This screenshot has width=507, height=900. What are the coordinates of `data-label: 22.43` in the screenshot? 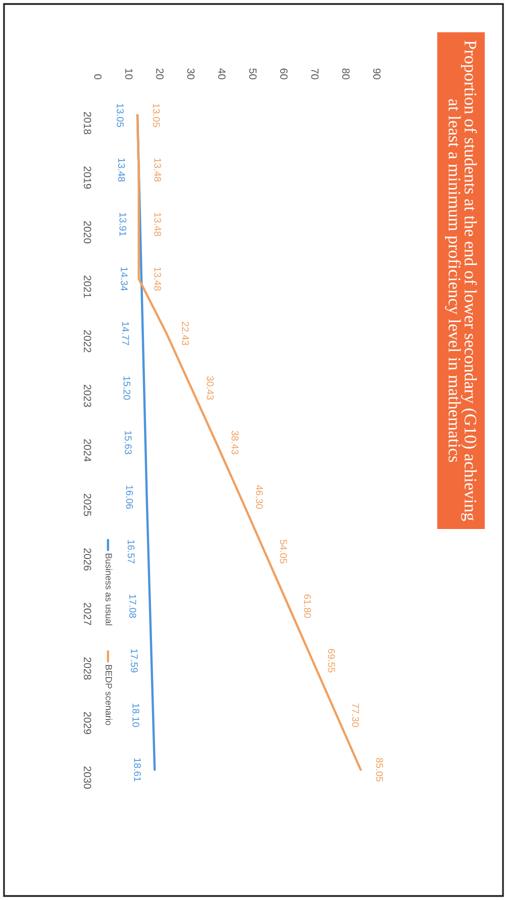 It's located at (185, 334).